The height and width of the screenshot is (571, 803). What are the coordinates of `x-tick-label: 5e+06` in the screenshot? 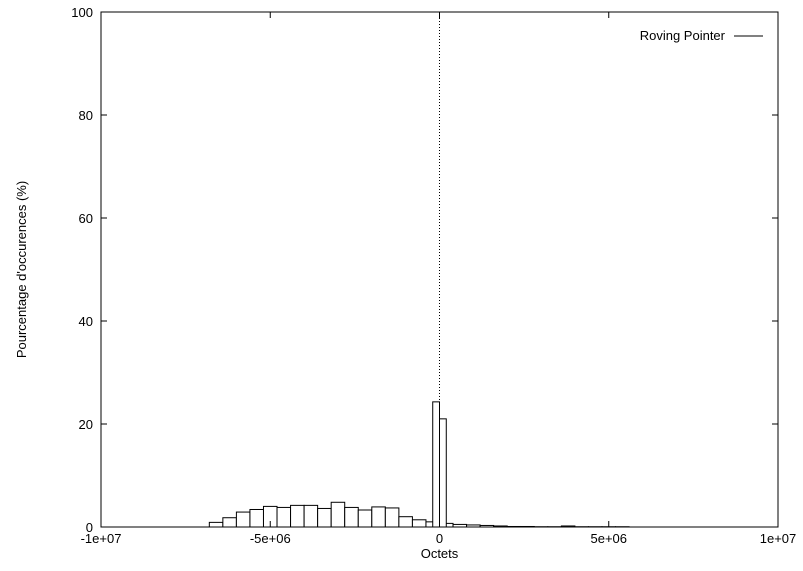 It's located at (608, 538).